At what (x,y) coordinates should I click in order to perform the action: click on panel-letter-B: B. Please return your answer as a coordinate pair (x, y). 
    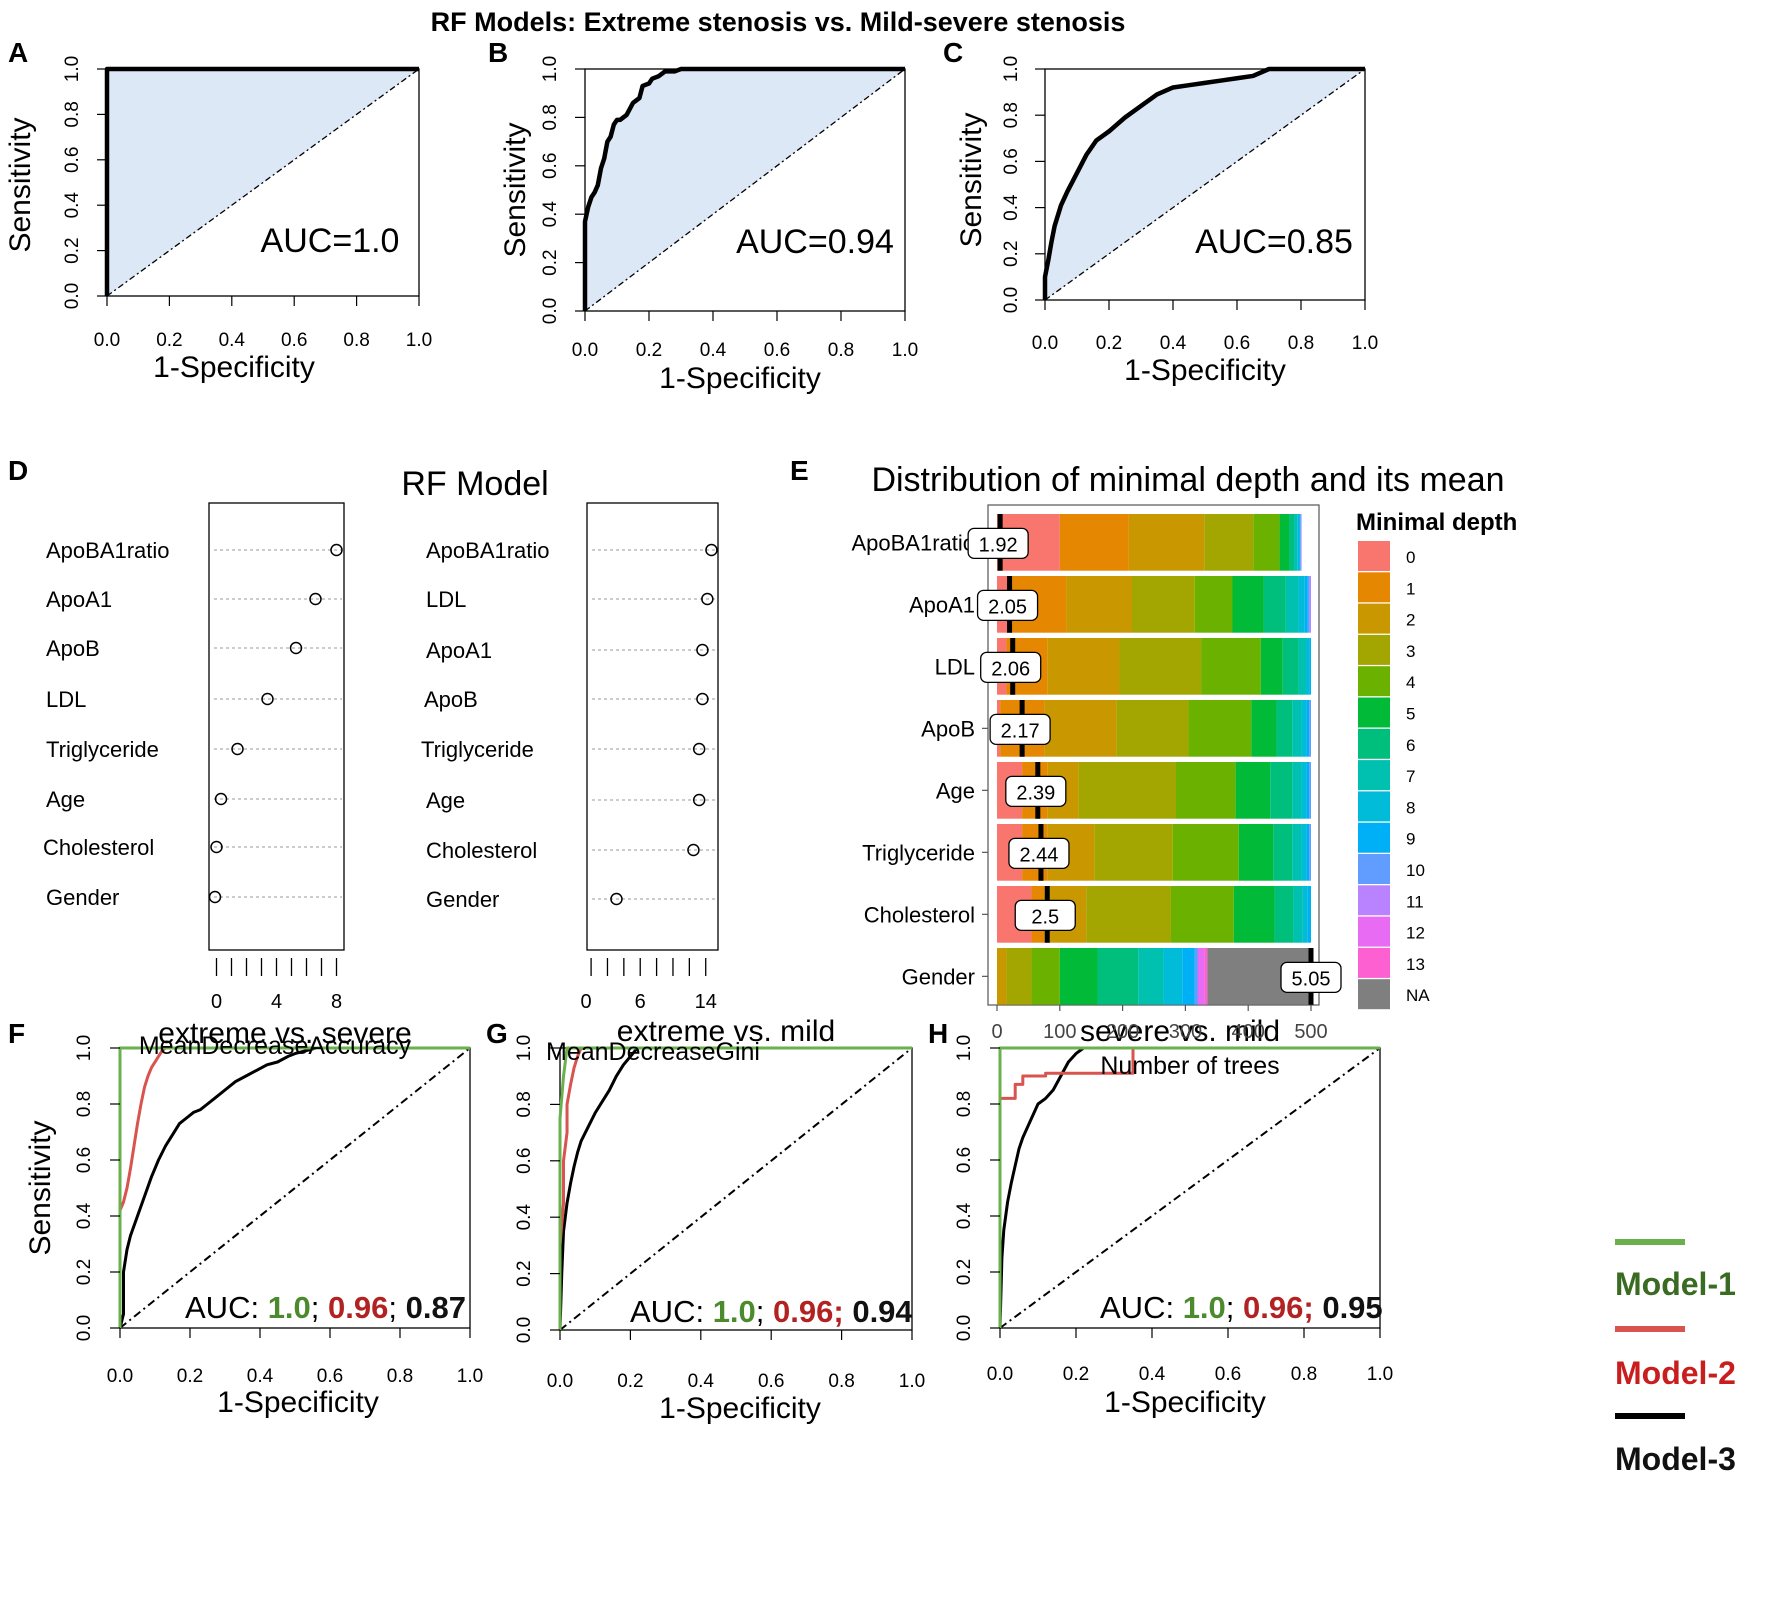
    Looking at the image, I should click on (498, 52).